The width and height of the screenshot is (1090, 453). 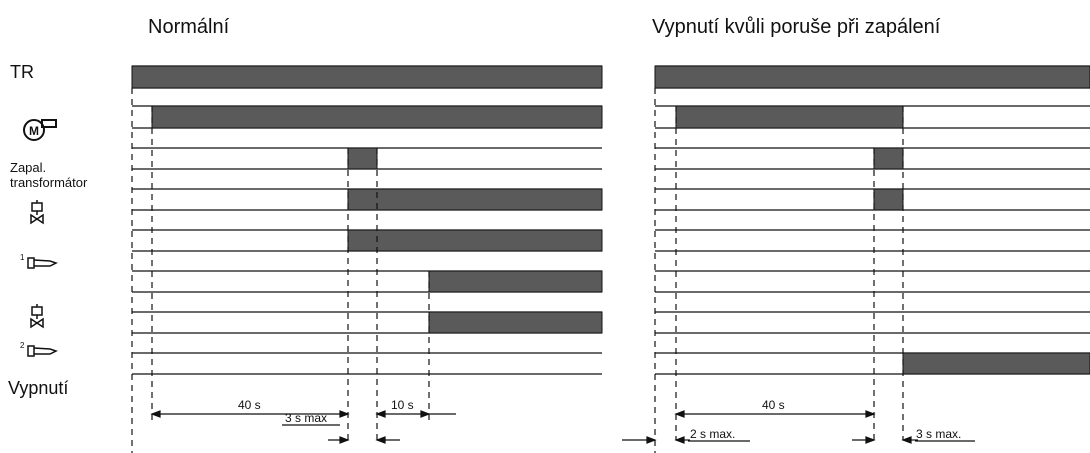 What do you see at coordinates (22, 257) in the screenshot?
I see `flame1-number: 1` at bounding box center [22, 257].